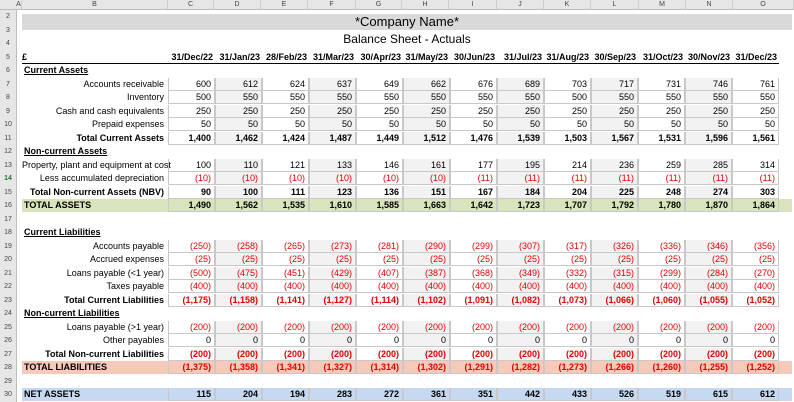 Image resolution: width=794 pixels, height=402 pixels. What do you see at coordinates (8, 97) in the screenshot?
I see `row-number-8: 8` at bounding box center [8, 97].